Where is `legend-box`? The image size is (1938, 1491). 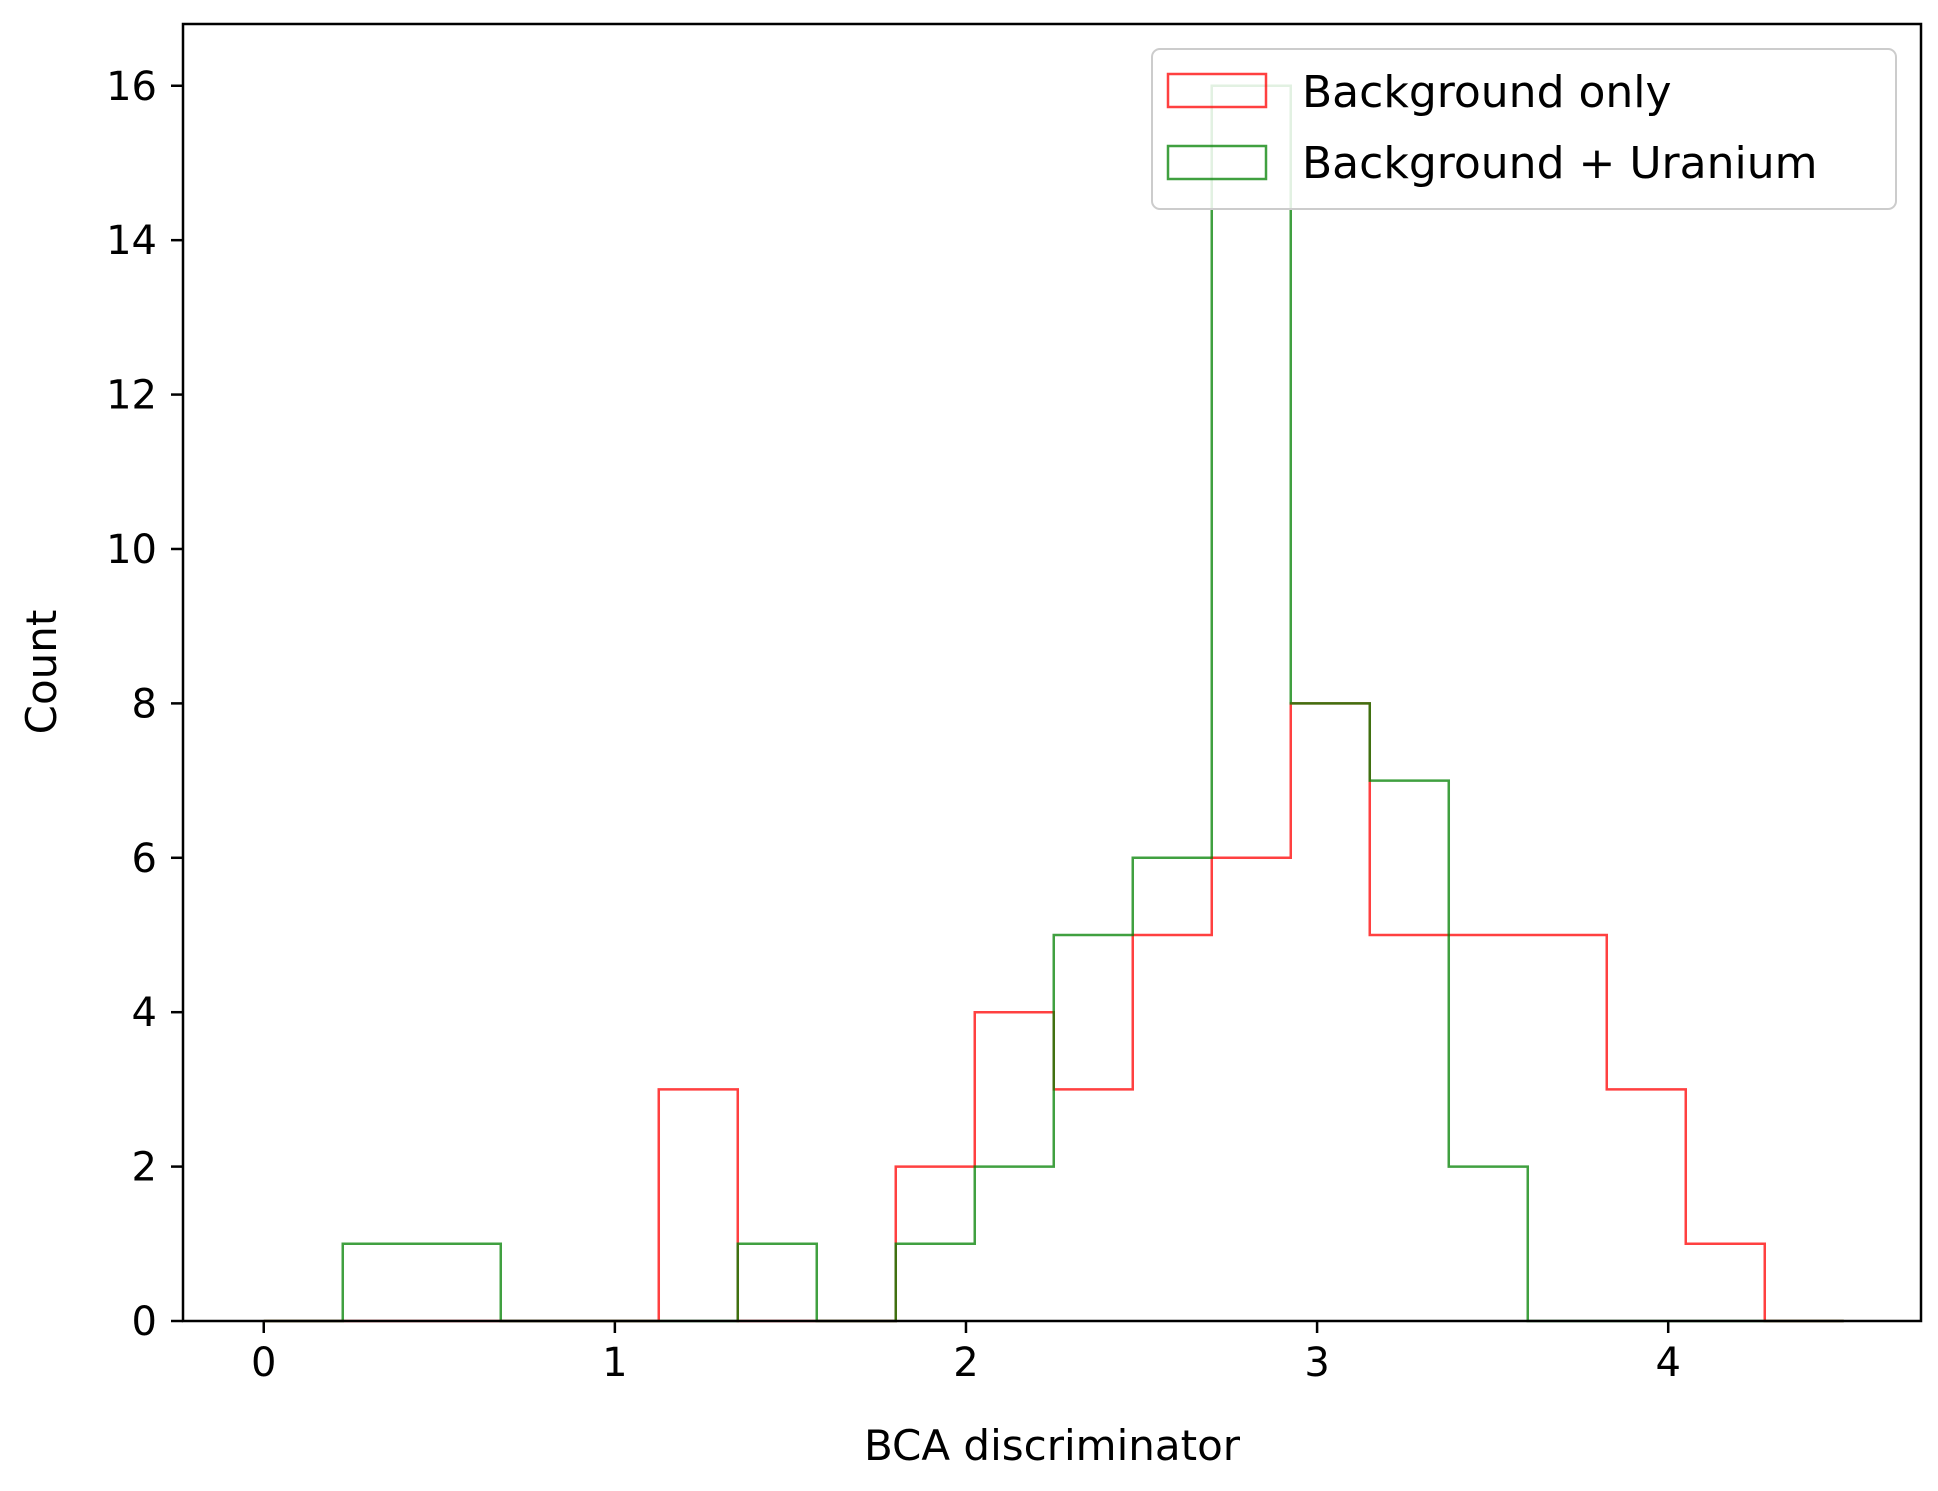
legend-box is located at coordinates (1524, 129).